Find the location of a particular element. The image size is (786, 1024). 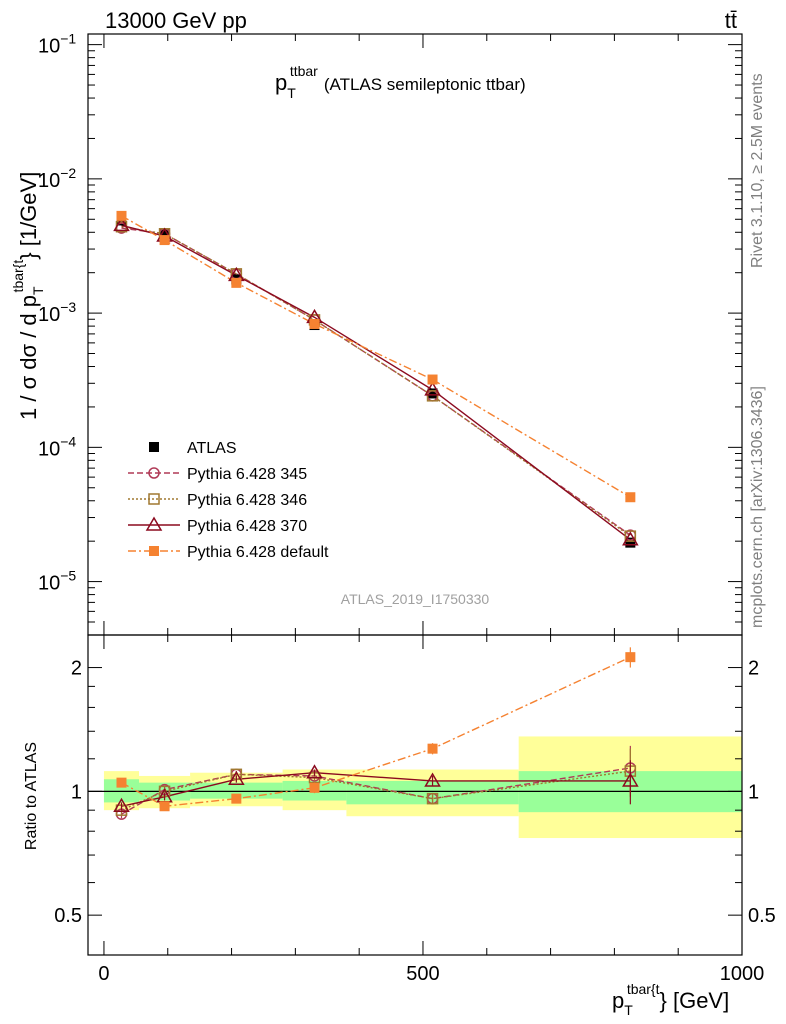

ratio-line-py346 is located at coordinates (376, 790).